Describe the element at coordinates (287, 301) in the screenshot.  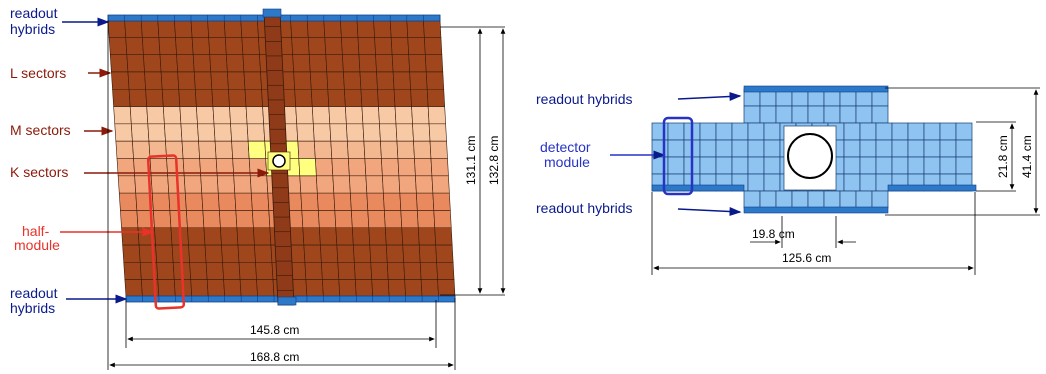
I see `center-hybrid-bottom` at that location.